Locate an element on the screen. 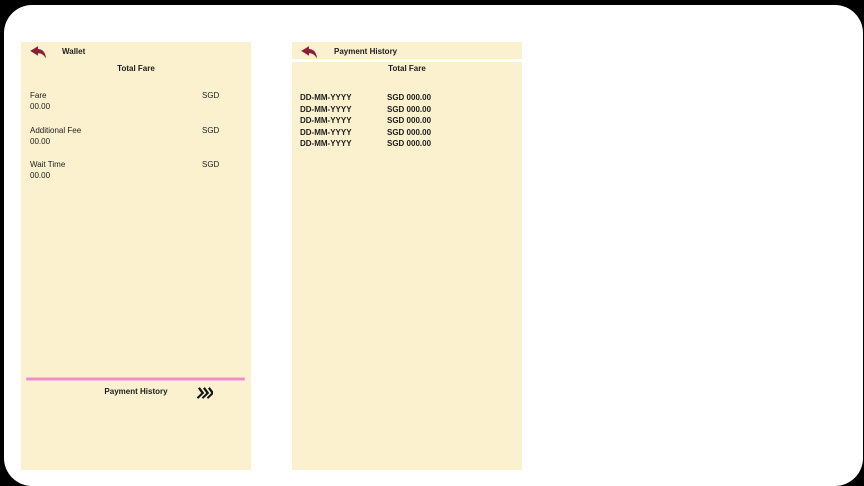 This screenshot has height=486, width=864. wait-time-currency: SGD is located at coordinates (211, 164).